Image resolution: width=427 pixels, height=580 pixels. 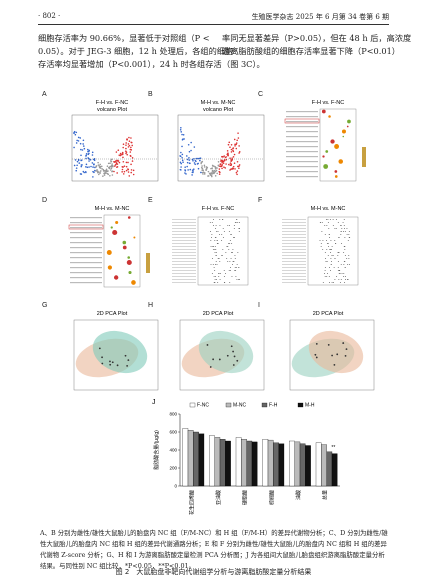 What do you see at coordinates (154, 402) in the screenshot?
I see `panel-letter: J` at bounding box center [154, 402].